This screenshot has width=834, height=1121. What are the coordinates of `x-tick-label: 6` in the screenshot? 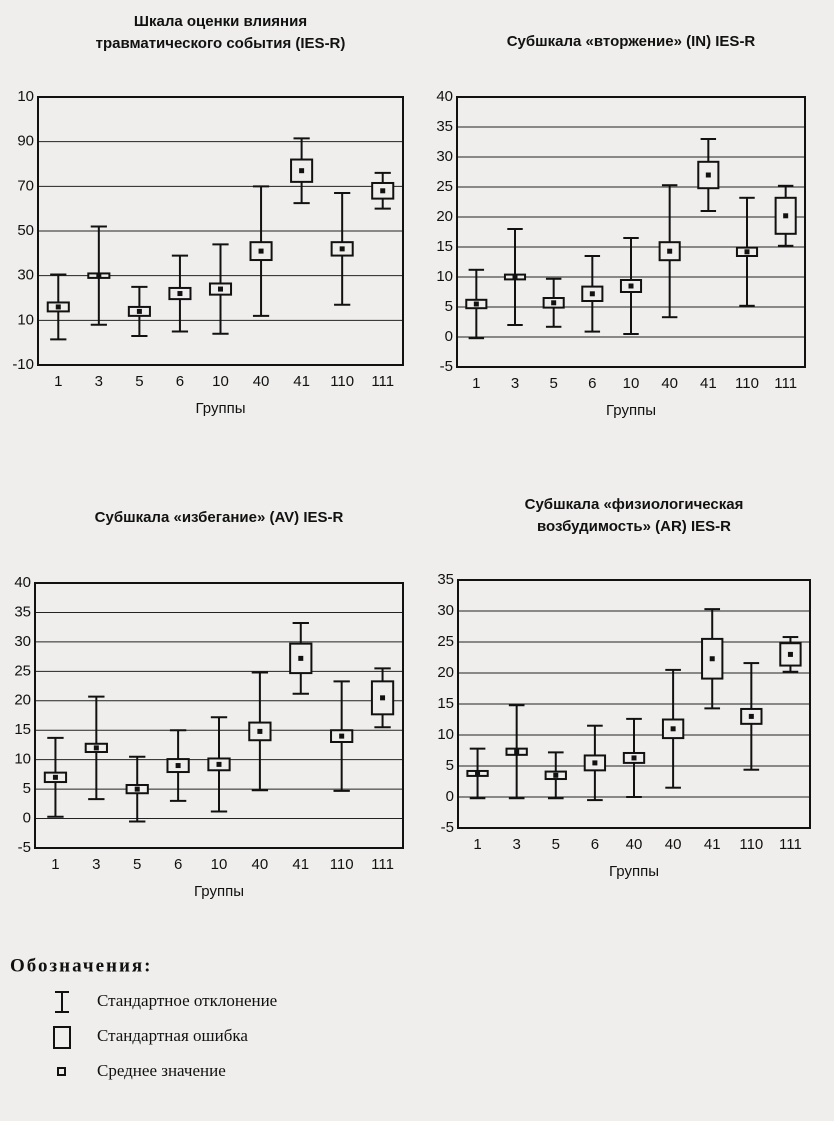 It's located at (595, 844).